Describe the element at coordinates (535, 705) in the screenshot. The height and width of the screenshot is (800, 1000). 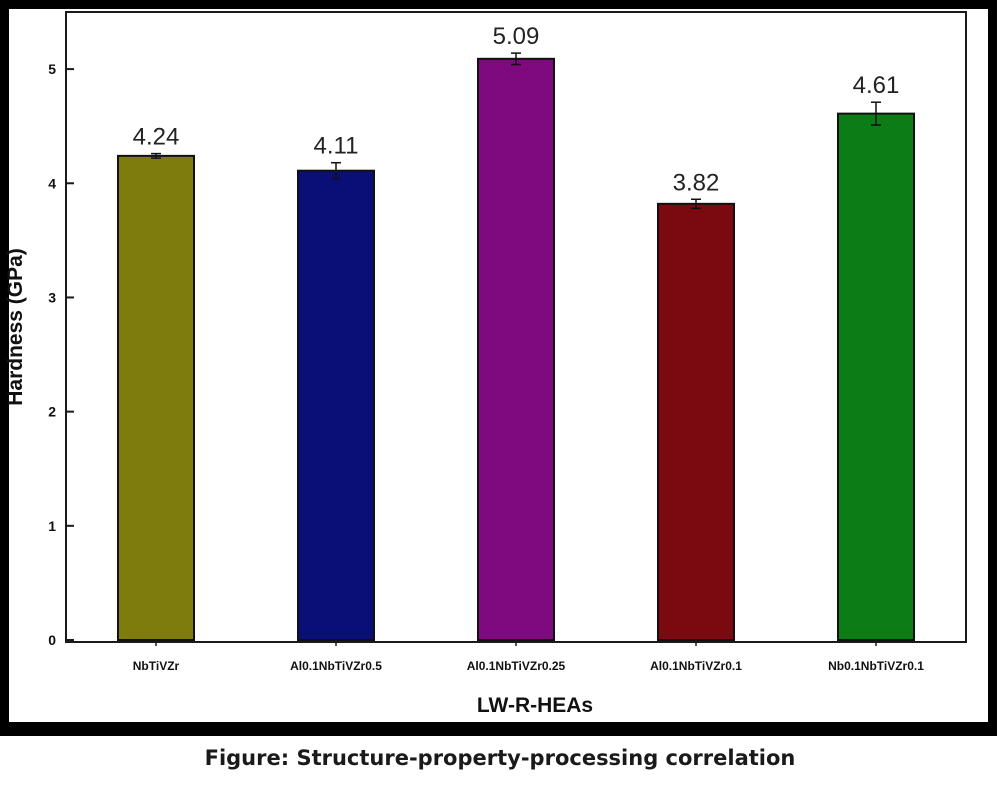
I see `x-axis-label: LW-R-HEAs` at that location.